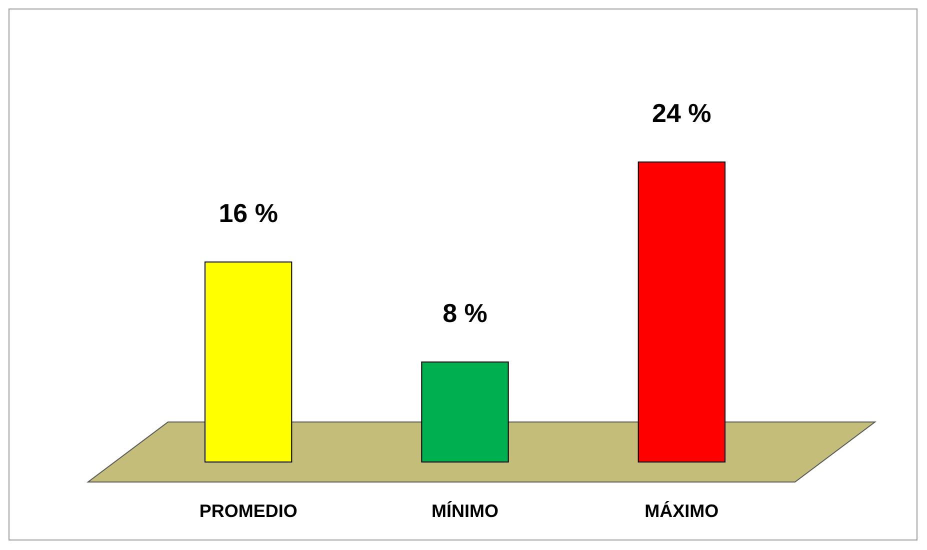 The height and width of the screenshot is (550, 927). Describe the element at coordinates (248, 511) in the screenshot. I see `x-tick-label: PROMEDIO` at that location.